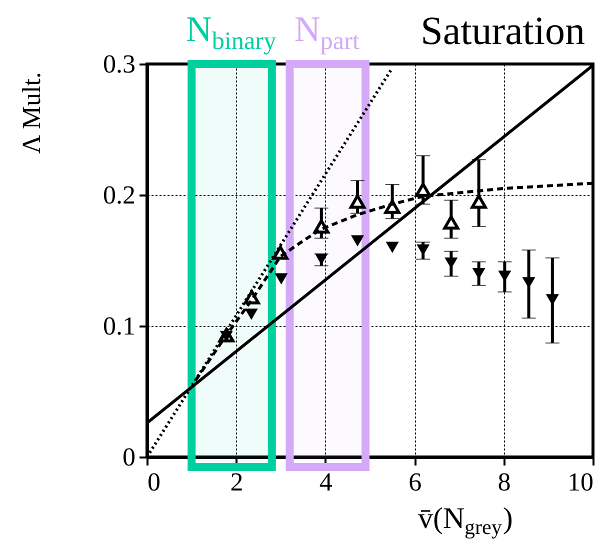  What do you see at coordinates (504, 482) in the screenshot?
I see `x-tick-label: 8` at bounding box center [504, 482].